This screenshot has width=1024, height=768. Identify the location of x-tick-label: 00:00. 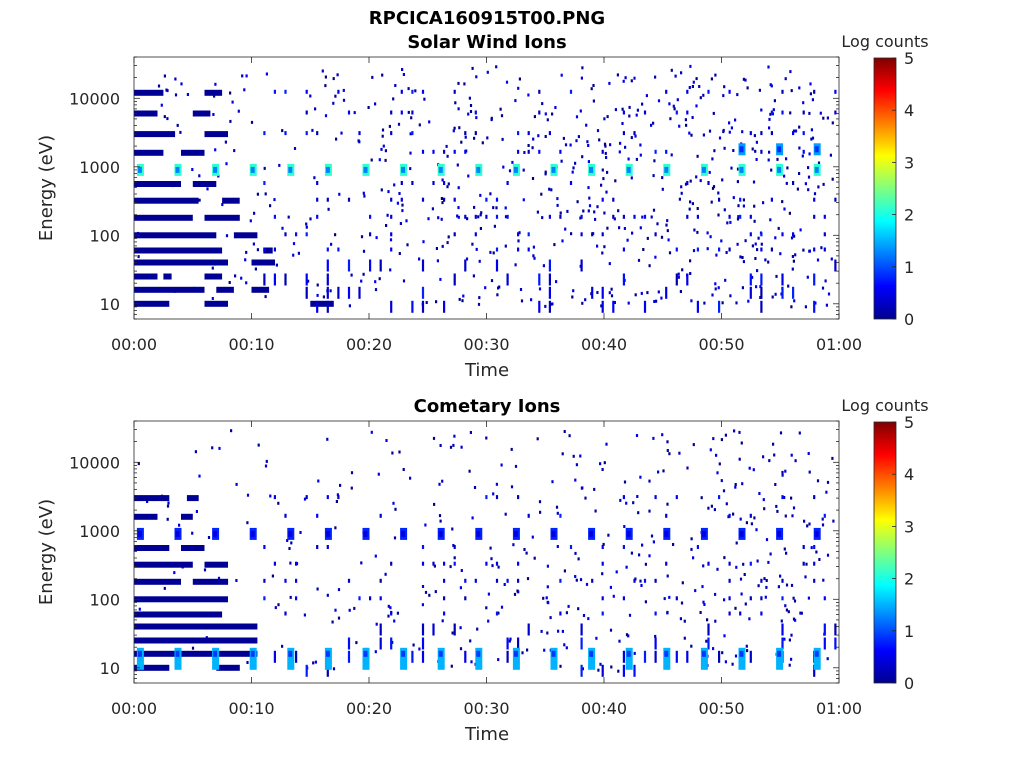
(134, 344).